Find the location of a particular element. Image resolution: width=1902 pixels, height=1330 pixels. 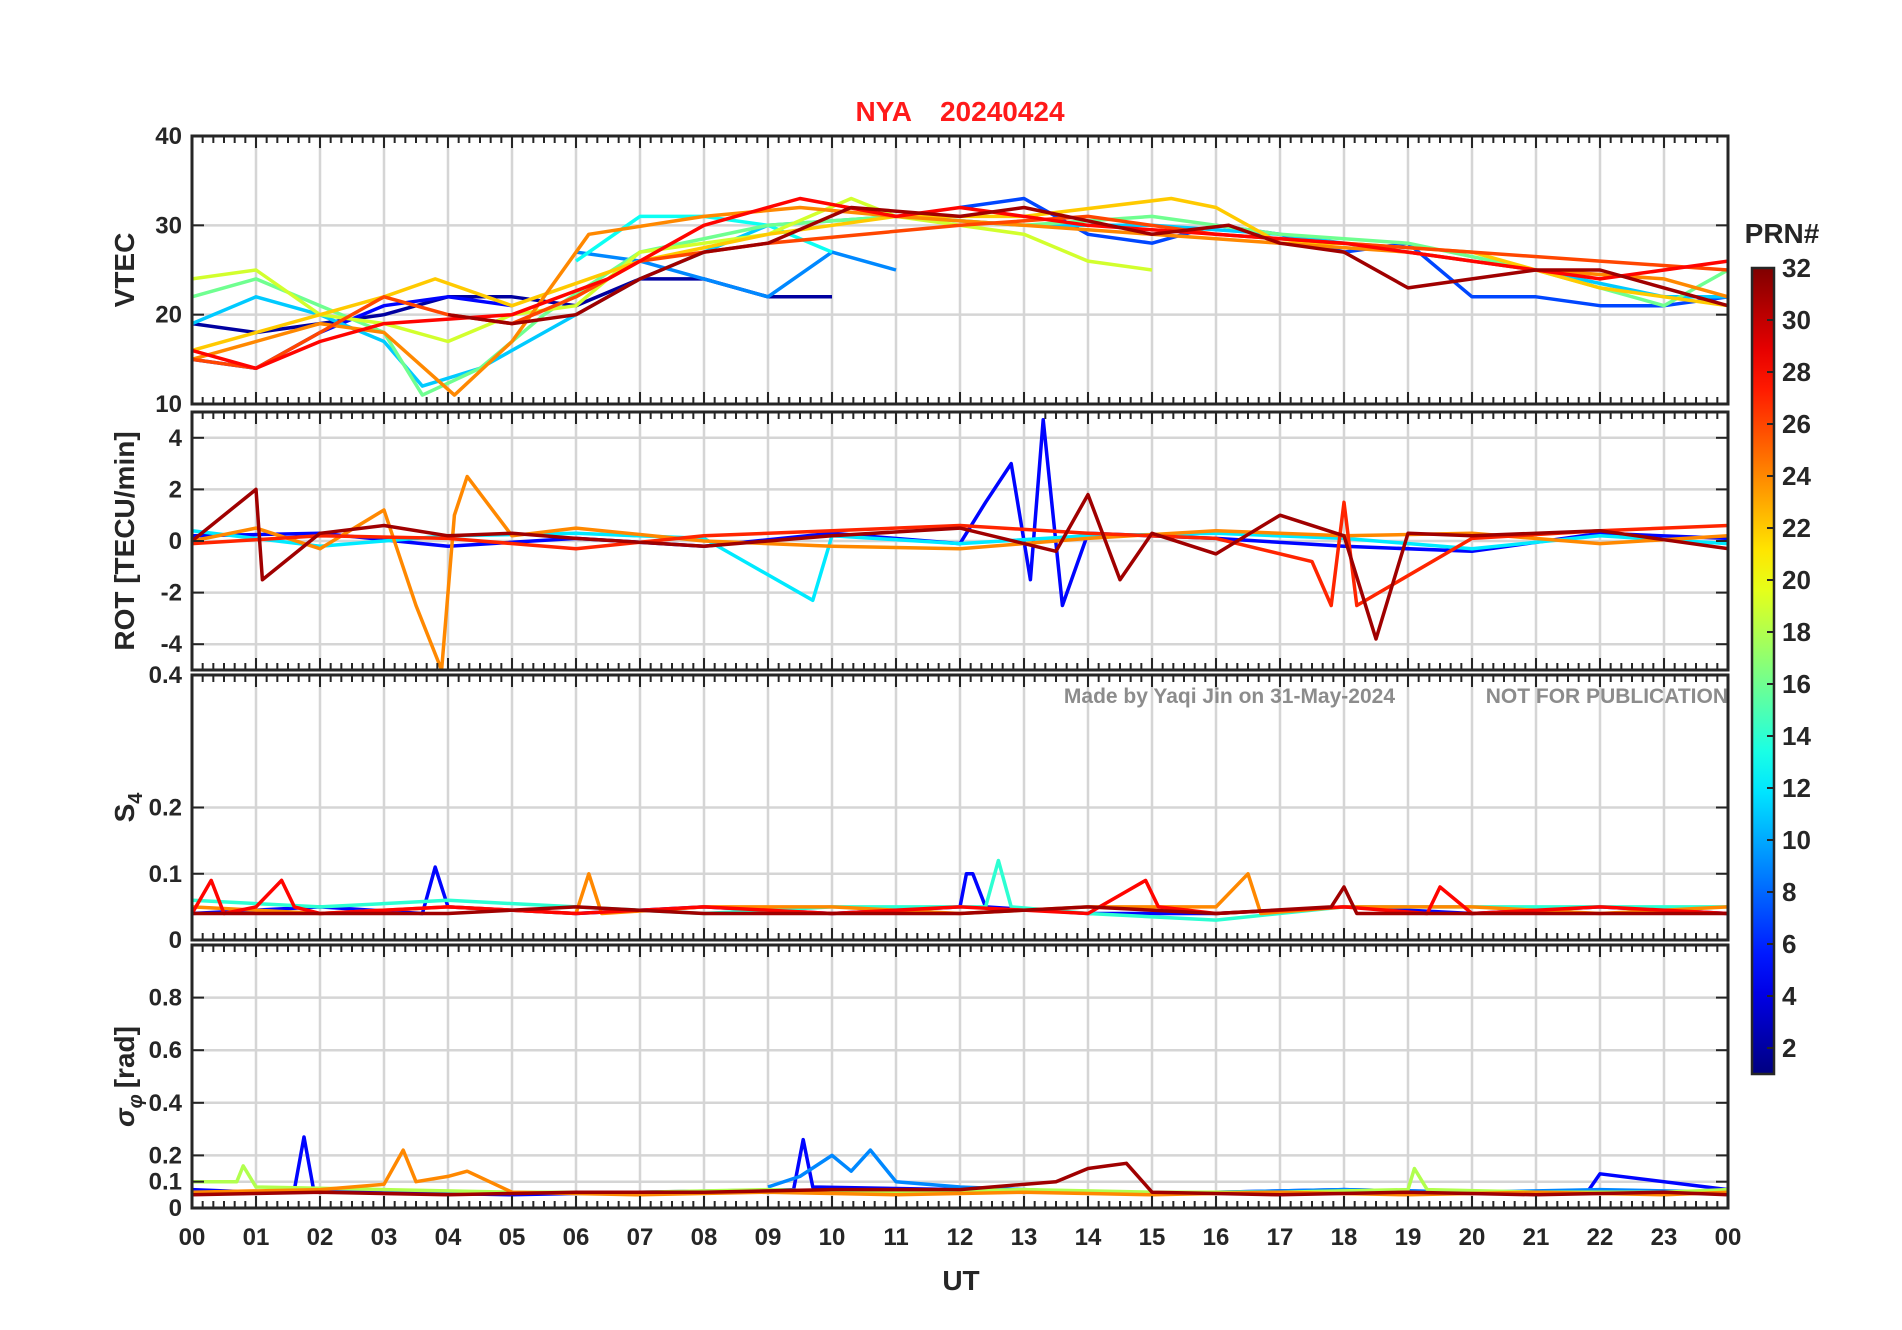

x-axis-label: UT is located at coordinates (960, 1280).